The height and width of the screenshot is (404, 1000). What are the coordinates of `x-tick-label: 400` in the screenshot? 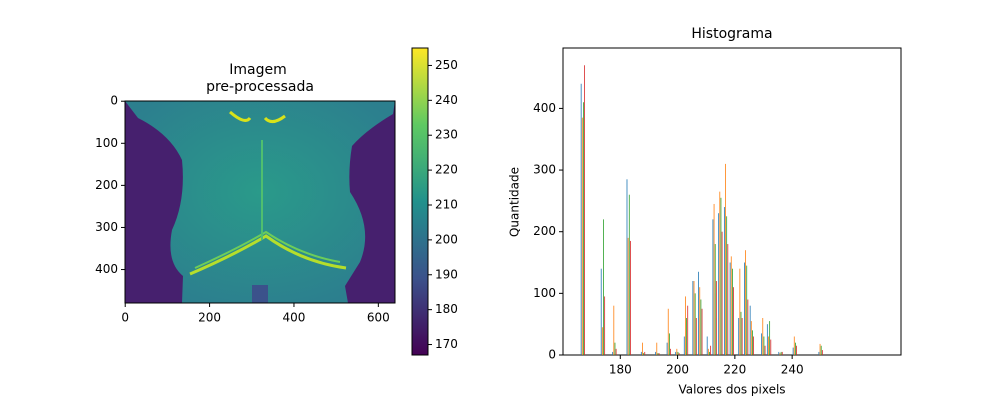 It's located at (294, 318).